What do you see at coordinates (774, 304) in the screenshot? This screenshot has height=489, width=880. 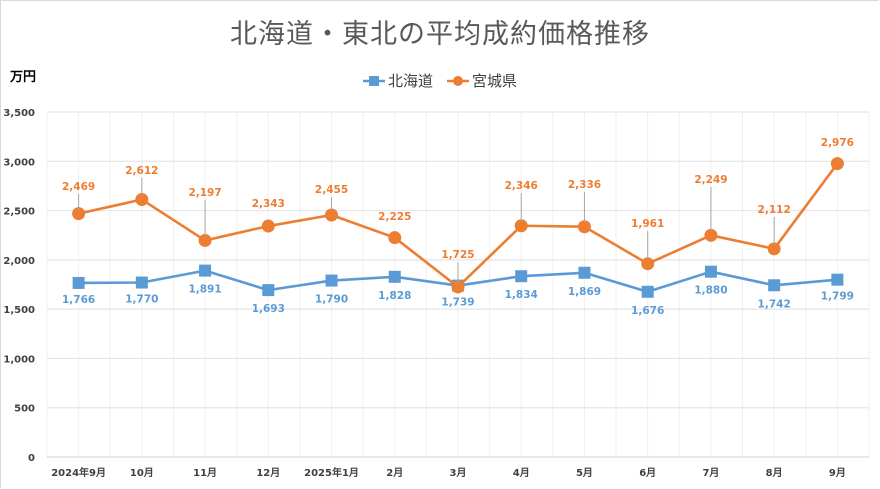 I see `data-label: 1,742` at bounding box center [774, 304].